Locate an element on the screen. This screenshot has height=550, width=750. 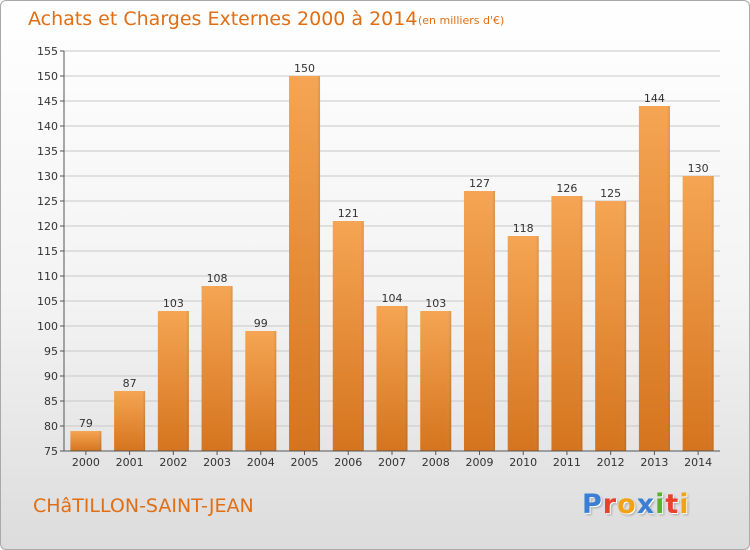
data-label-2005: 150 is located at coordinates (304, 68).